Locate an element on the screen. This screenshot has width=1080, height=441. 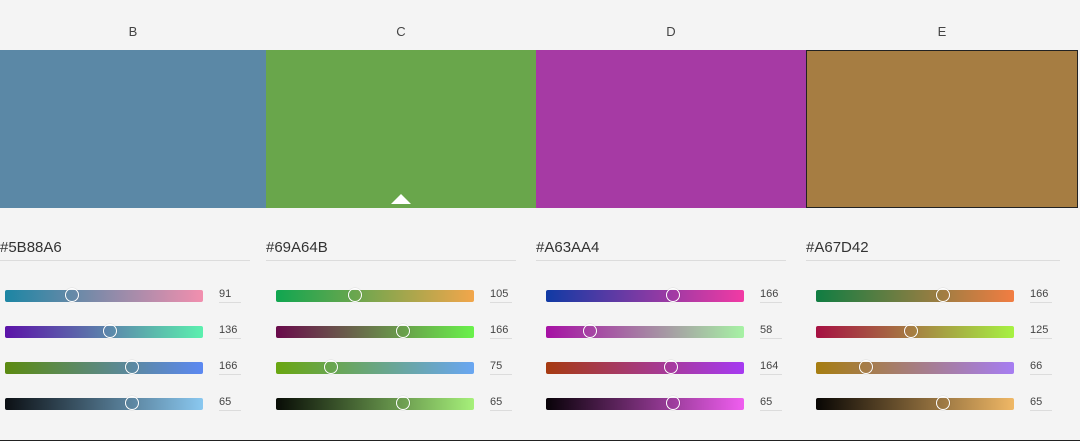
blue-value: 66 is located at coordinates (1041, 367).